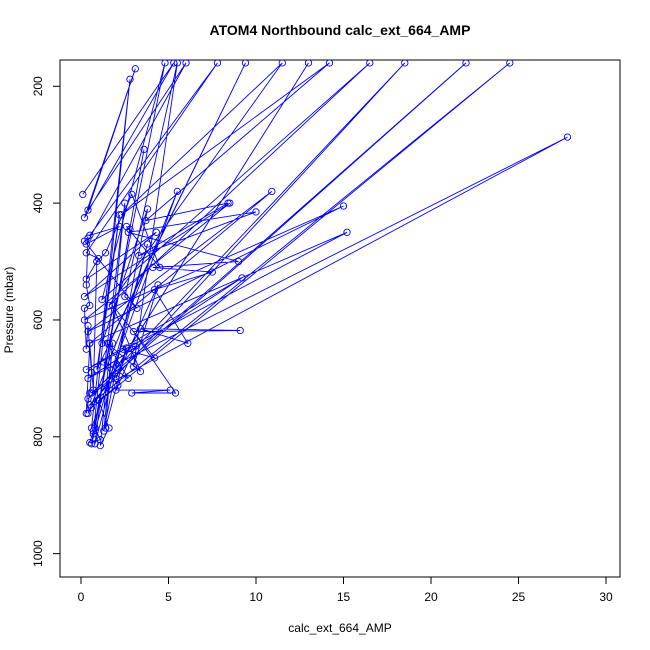 The width and height of the screenshot is (650, 650). Describe the element at coordinates (38, 86) in the screenshot. I see `y-tick-label: 200` at that location.